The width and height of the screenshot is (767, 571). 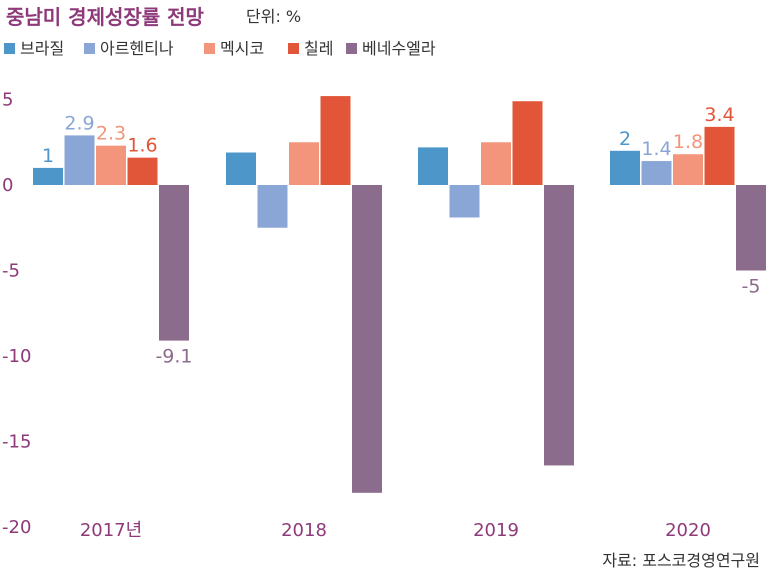 What do you see at coordinates (681, 560) in the screenshot?
I see `source-note: 자료: 포스코경영연구원` at bounding box center [681, 560].